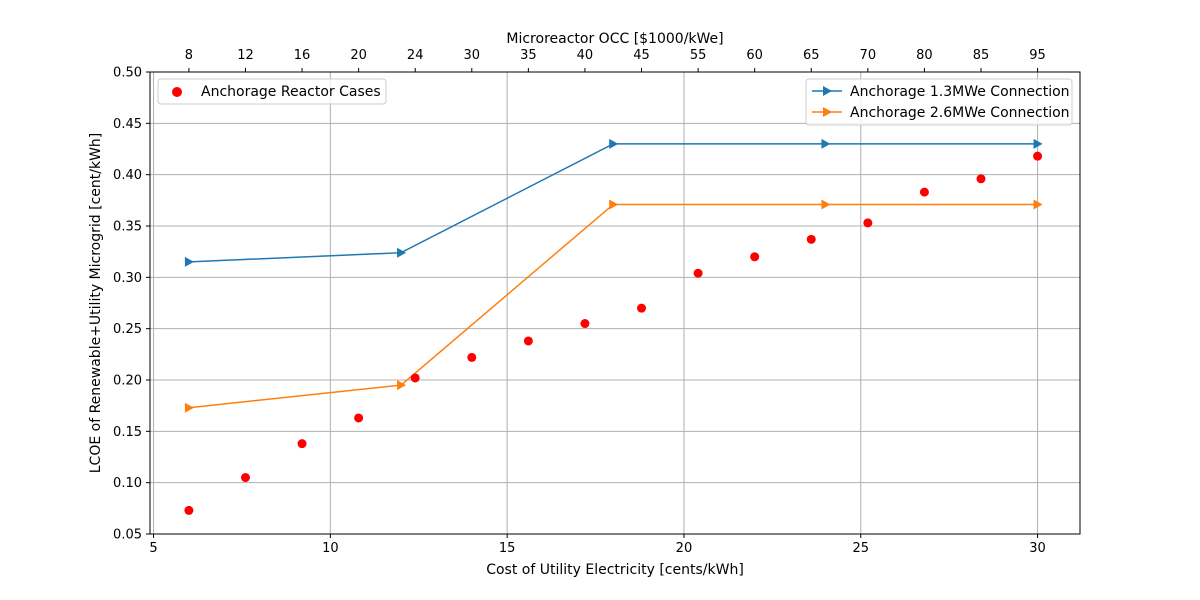  What do you see at coordinates (924, 55) in the screenshot?
I see `top-tick-label: 80` at bounding box center [924, 55].